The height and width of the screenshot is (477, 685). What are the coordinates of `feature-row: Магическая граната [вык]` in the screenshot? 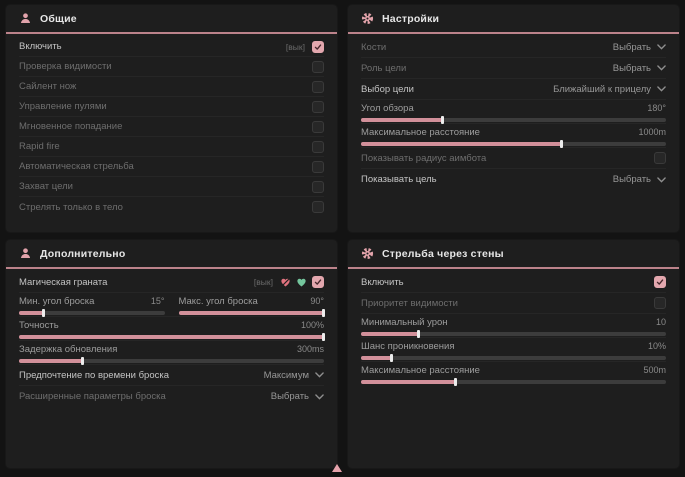 It's located at (171, 282).